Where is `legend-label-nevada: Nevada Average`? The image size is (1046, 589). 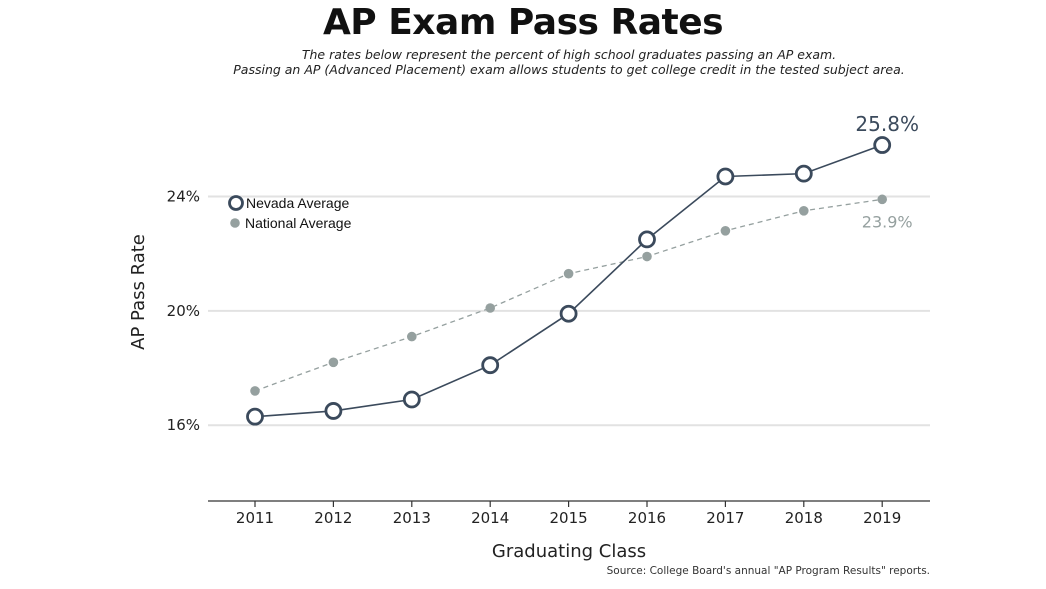 legend-label-nevada: Nevada Average is located at coordinates (297, 203).